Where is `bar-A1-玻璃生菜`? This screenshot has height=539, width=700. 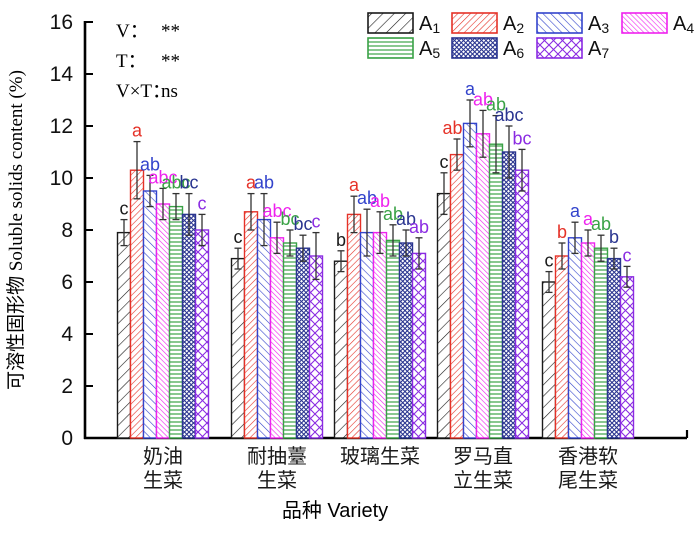
bar-A1-玻璃生菜 is located at coordinates (341, 349).